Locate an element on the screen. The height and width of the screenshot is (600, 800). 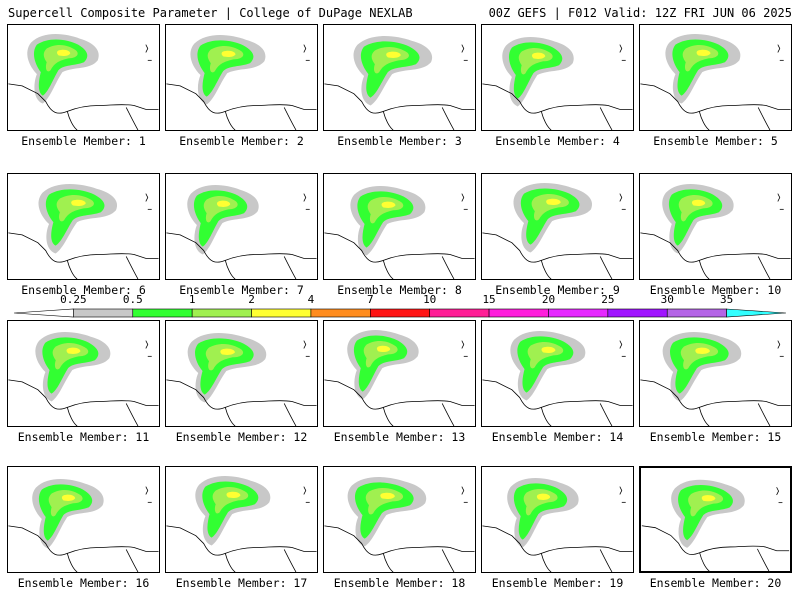
member-label: Ensemble Member: 8 is located at coordinates (399, 290).